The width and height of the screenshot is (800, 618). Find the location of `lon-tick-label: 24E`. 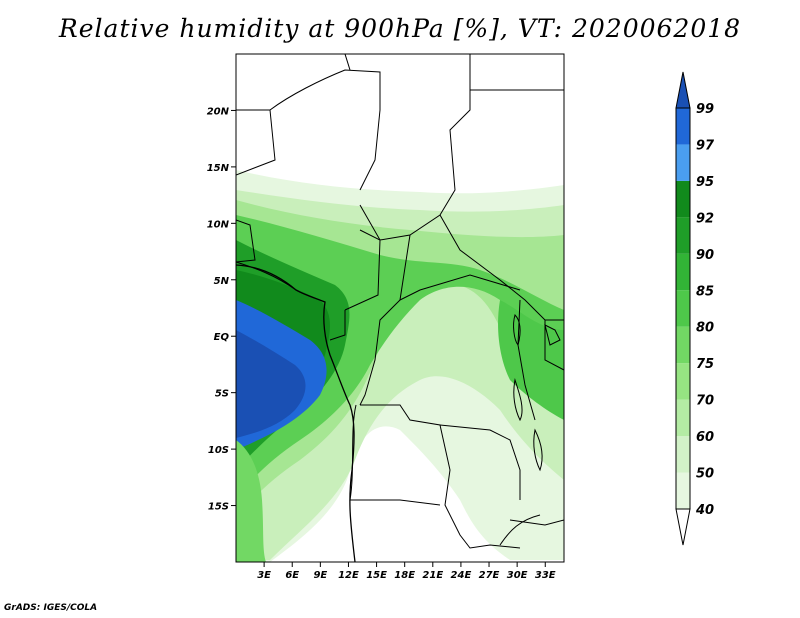

lon-tick-label: 24E is located at coordinates (461, 575).